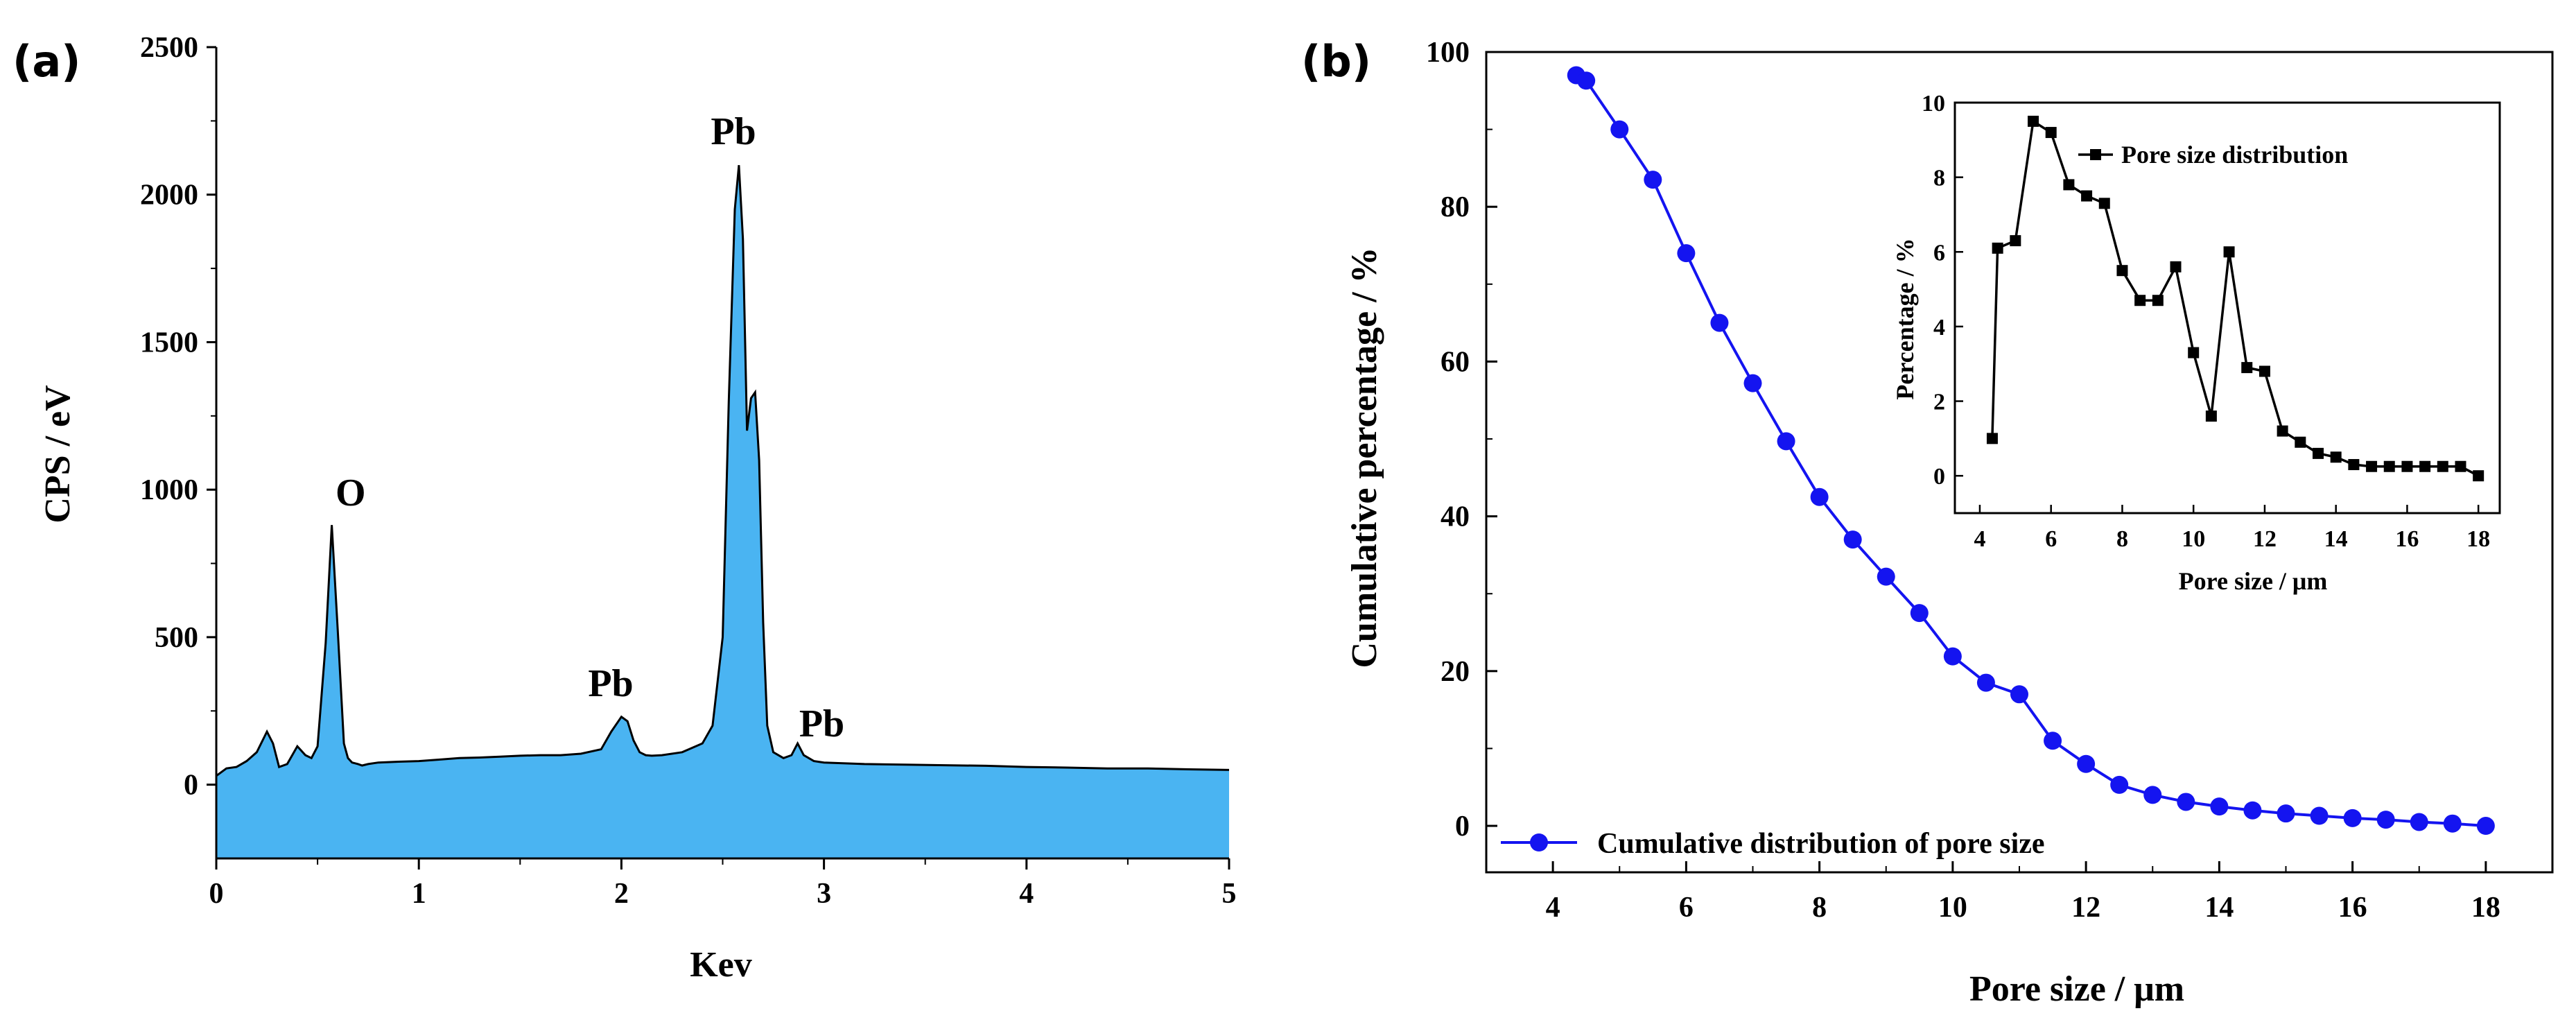  What do you see at coordinates (590, 427) in the screenshot?
I see `panel-a-peak-labels: O Pb Pb Pb` at bounding box center [590, 427].